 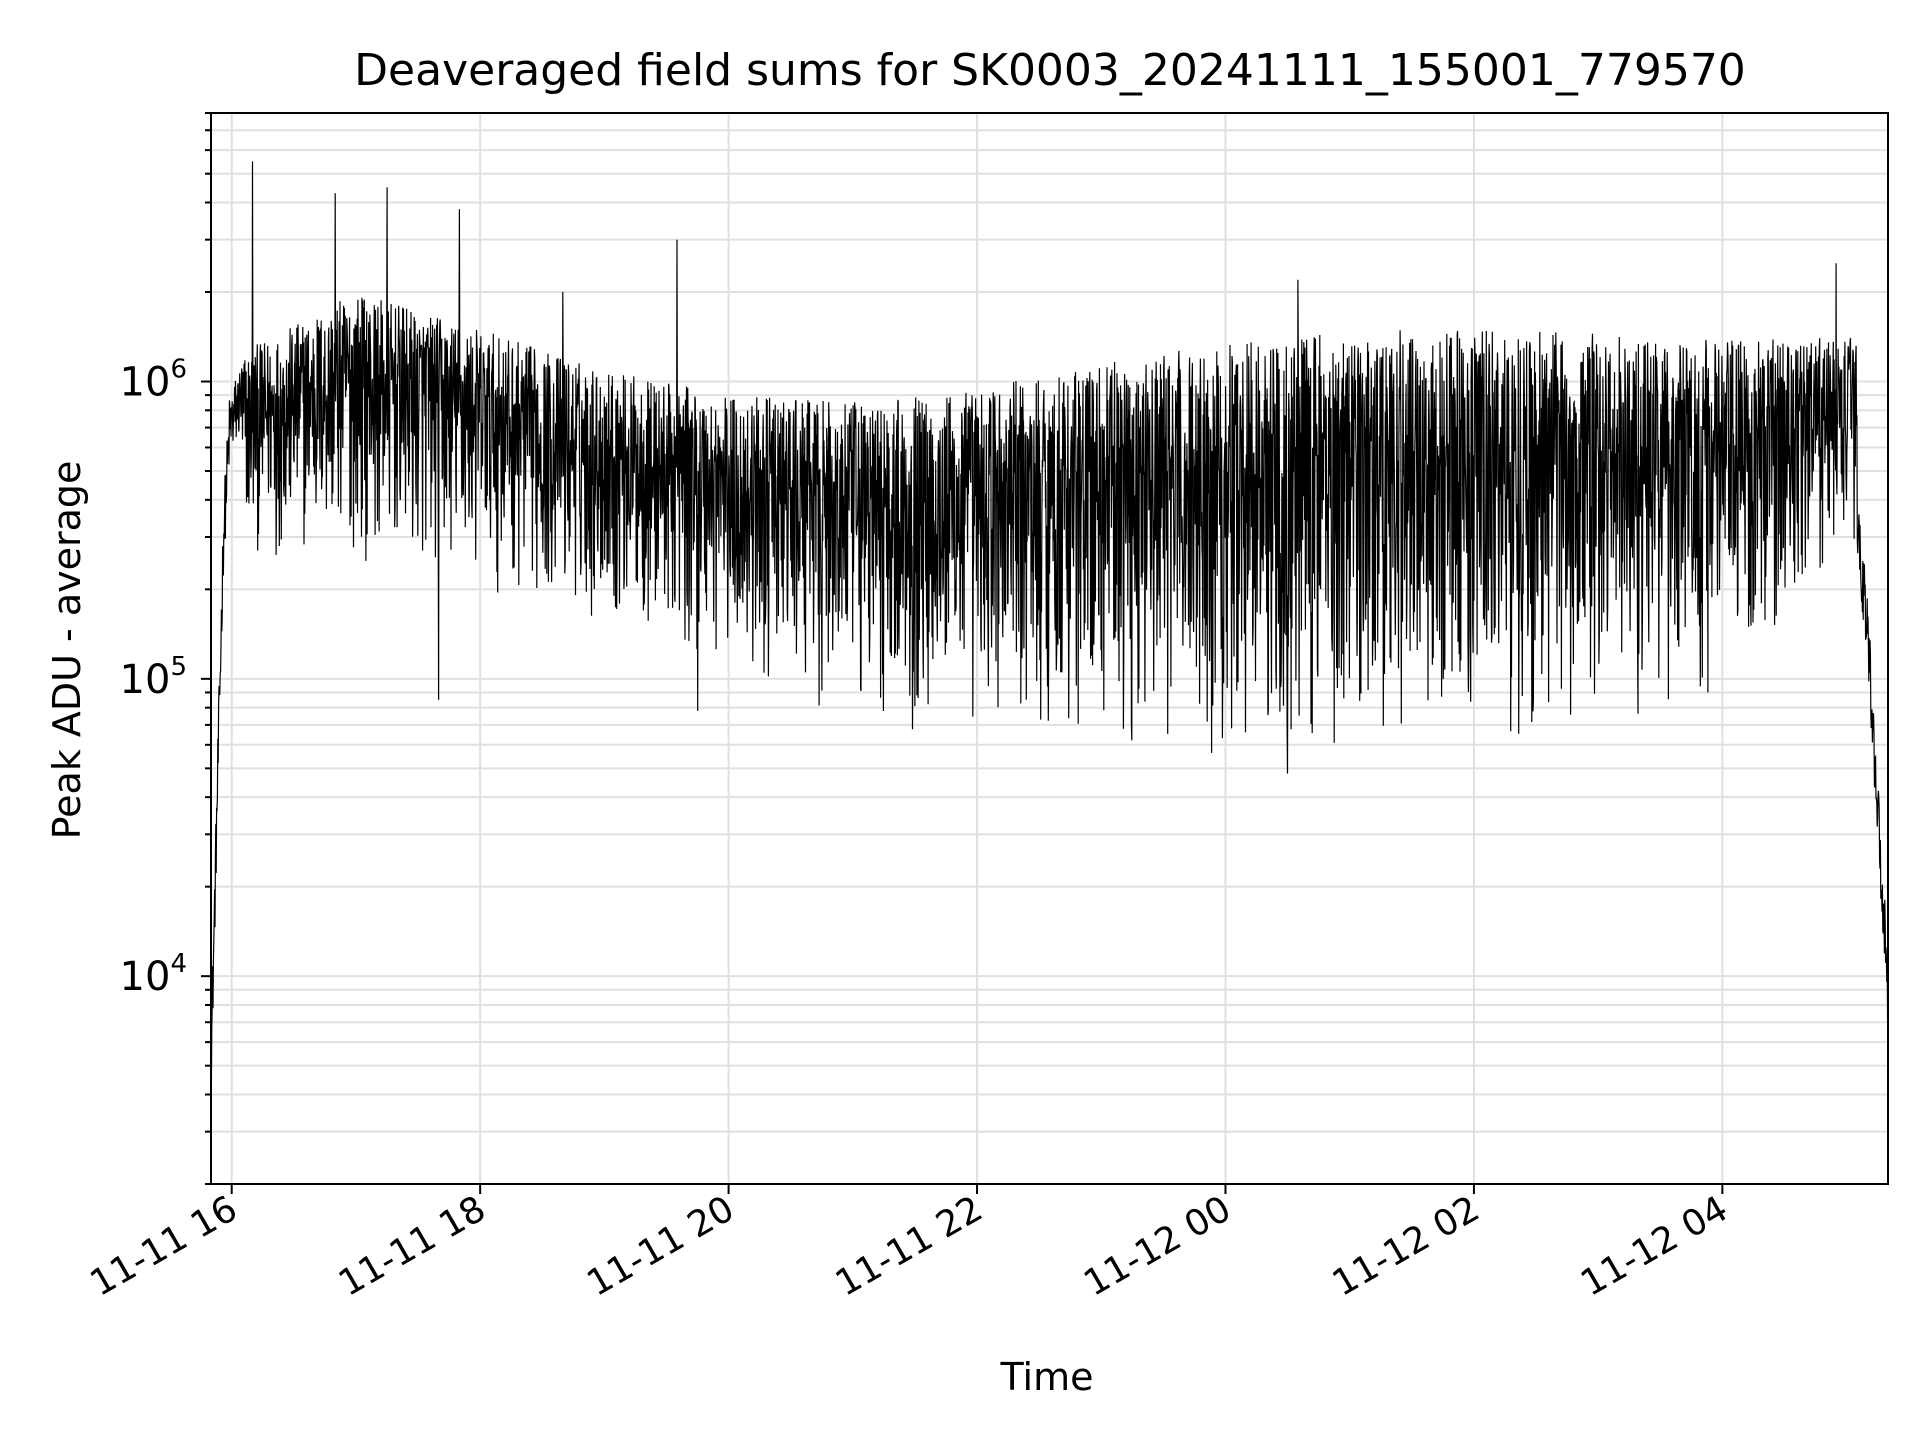 I want to click on y-axis: 10⁴ 10⁵ 10⁶, so click(x=165, y=648).